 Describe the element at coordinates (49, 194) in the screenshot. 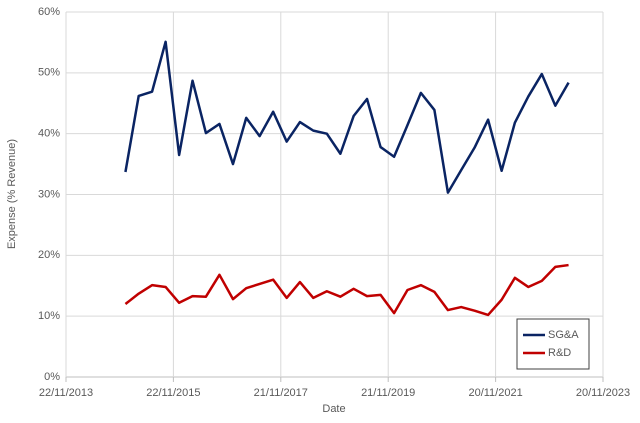

I see `y-tick-label: 30%` at that location.